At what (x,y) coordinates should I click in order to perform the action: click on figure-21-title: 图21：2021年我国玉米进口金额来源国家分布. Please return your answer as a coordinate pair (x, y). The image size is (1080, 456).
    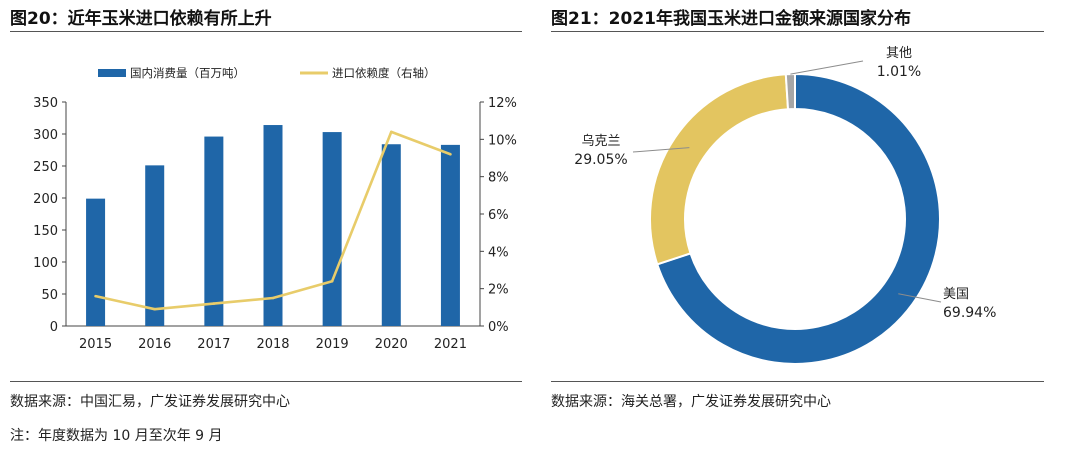
    Looking at the image, I should click on (731, 19).